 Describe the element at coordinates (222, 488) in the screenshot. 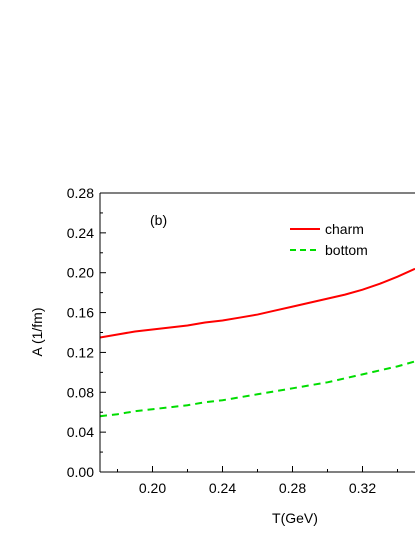

I see `x-tick-label: 0.24` at that location.